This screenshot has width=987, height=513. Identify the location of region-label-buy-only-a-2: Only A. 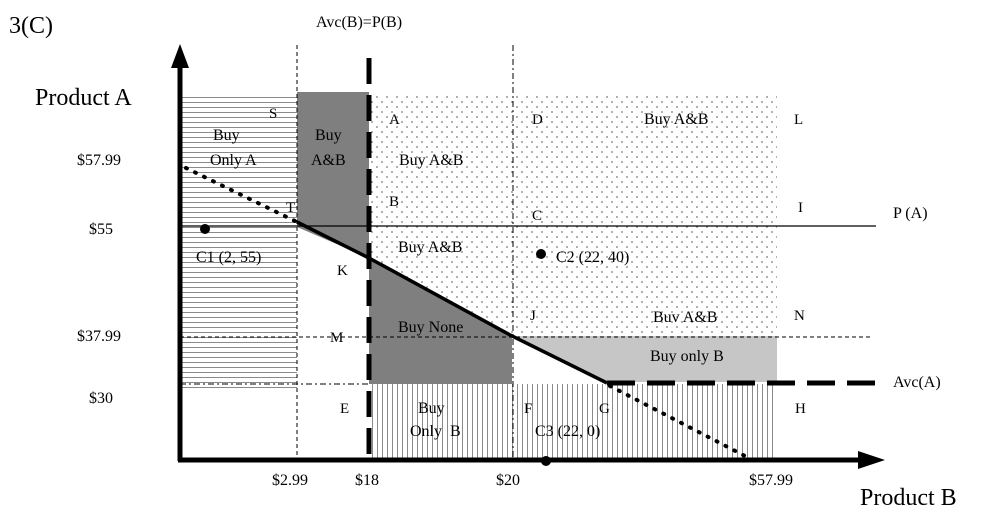
(233, 160).